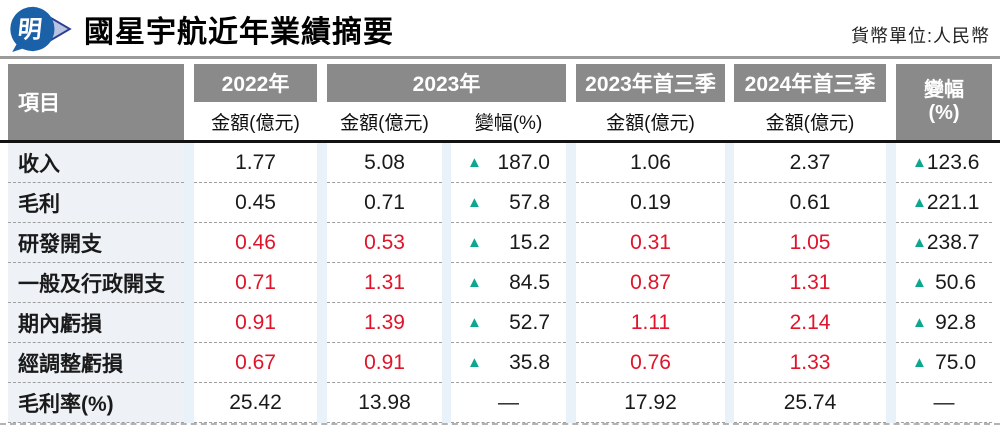  What do you see at coordinates (650, 283) in the screenshot?
I see `amount-2023q3: 0.87` at bounding box center [650, 283].